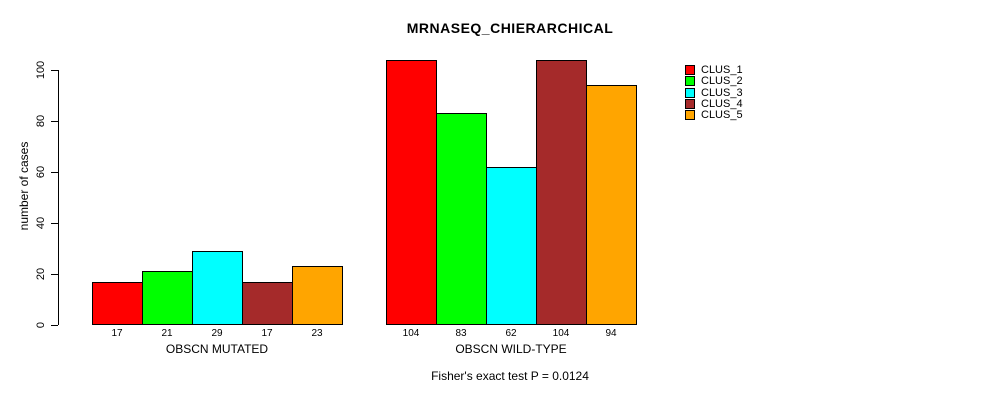 This screenshot has height=400, width=990. Describe the element at coordinates (561, 192) in the screenshot. I see `bar-clus_4-group2` at that location.